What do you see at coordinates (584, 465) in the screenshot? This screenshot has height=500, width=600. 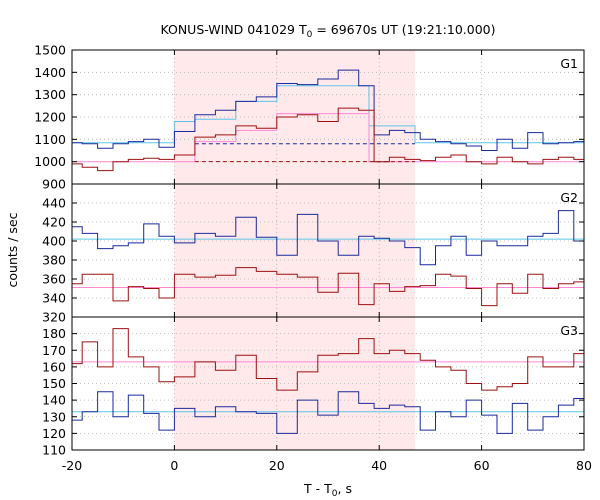 I see `x-tick-label: 80` at bounding box center [584, 465].